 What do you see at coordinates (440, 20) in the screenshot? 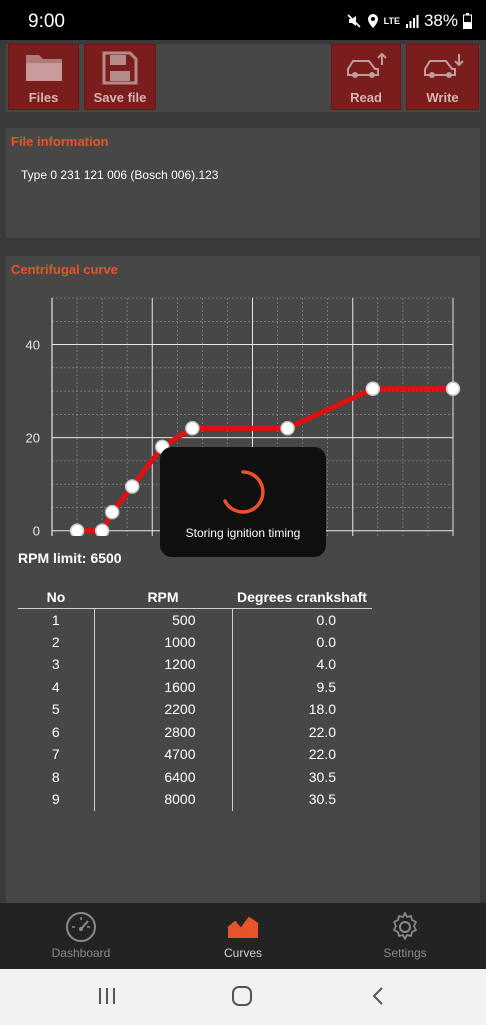
I see `battery-percent: 38%` at bounding box center [440, 20].